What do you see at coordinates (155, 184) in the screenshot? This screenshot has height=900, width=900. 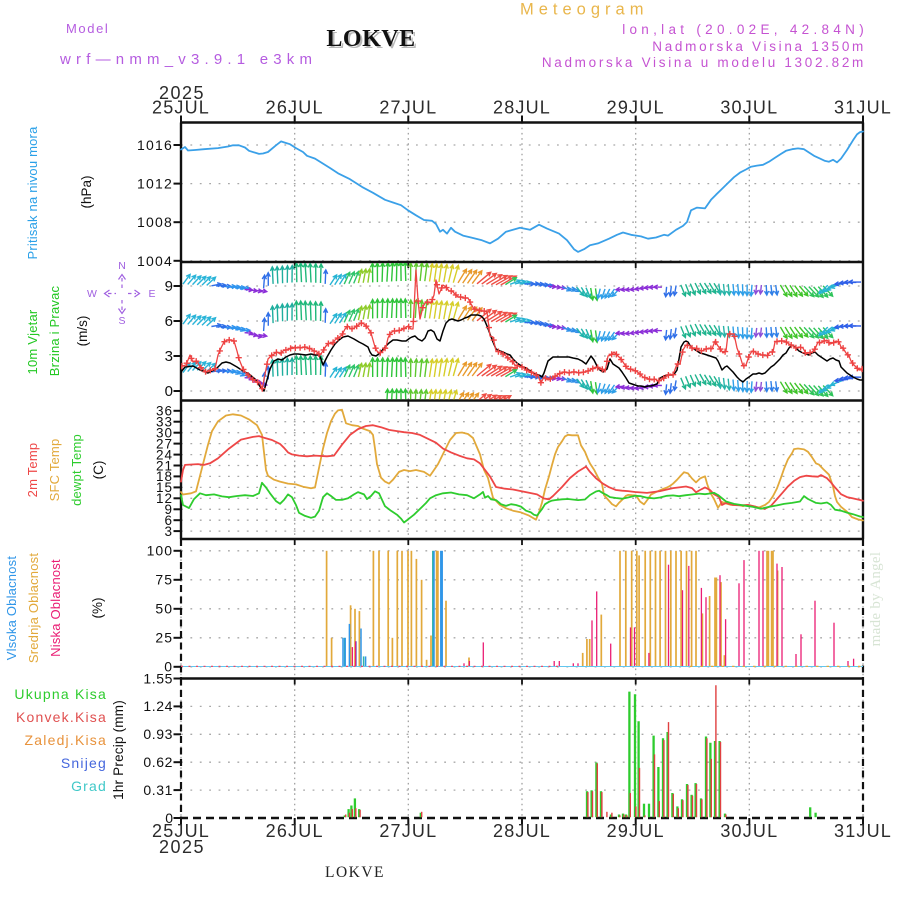 I see `svg-text: 1012` at bounding box center [155, 184].